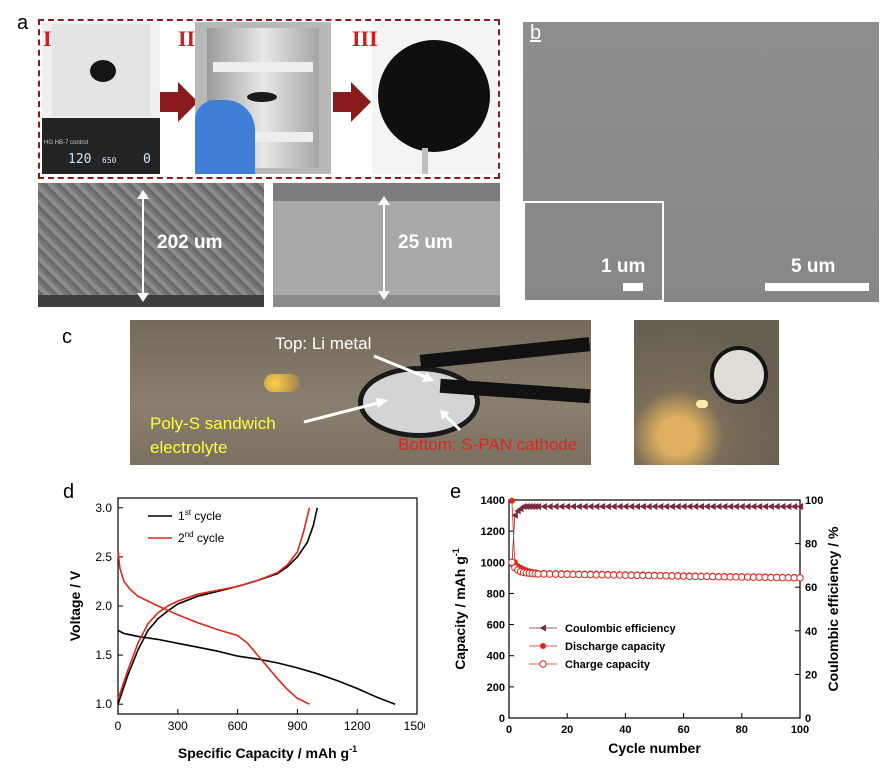  Describe the element at coordinates (567, 730) in the screenshot. I see `x-tick-label: 20` at that location.